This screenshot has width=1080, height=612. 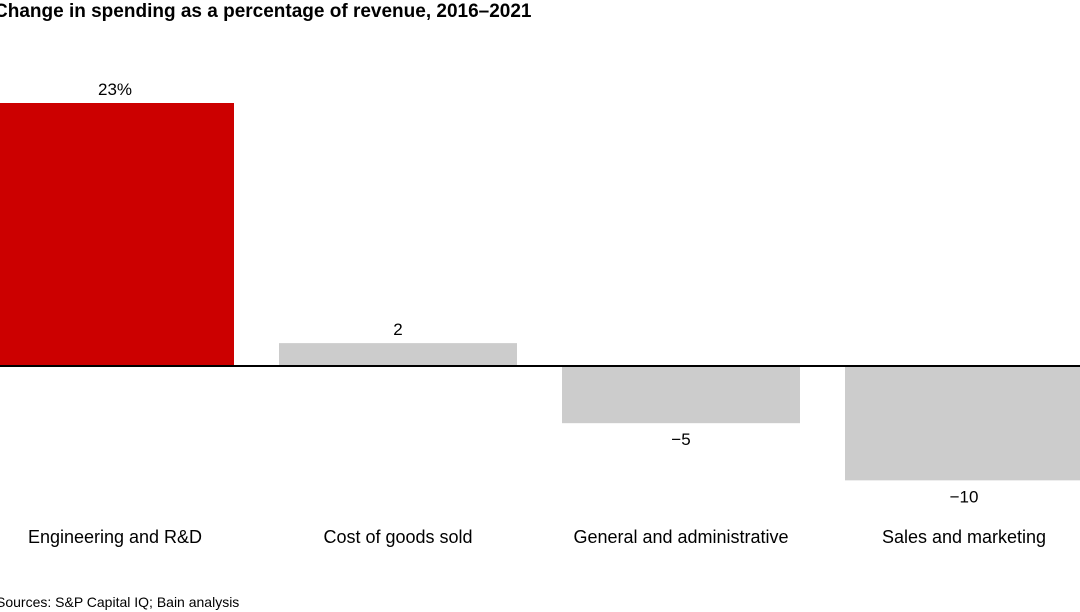 What do you see at coordinates (115, 89) in the screenshot?
I see `data-label-0: 23%` at bounding box center [115, 89].